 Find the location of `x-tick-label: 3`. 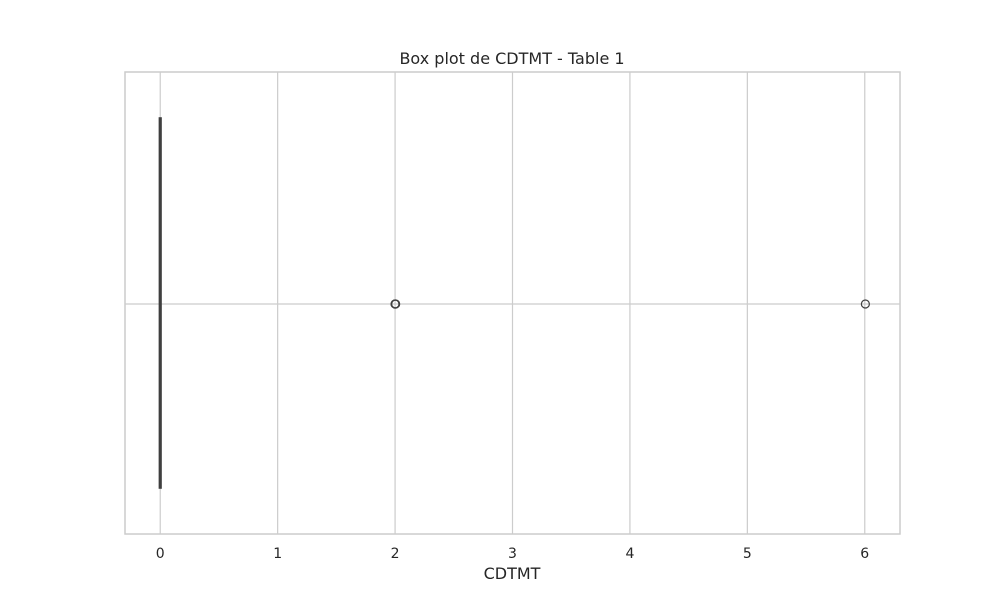

x-tick-label: 3 is located at coordinates (512, 554).